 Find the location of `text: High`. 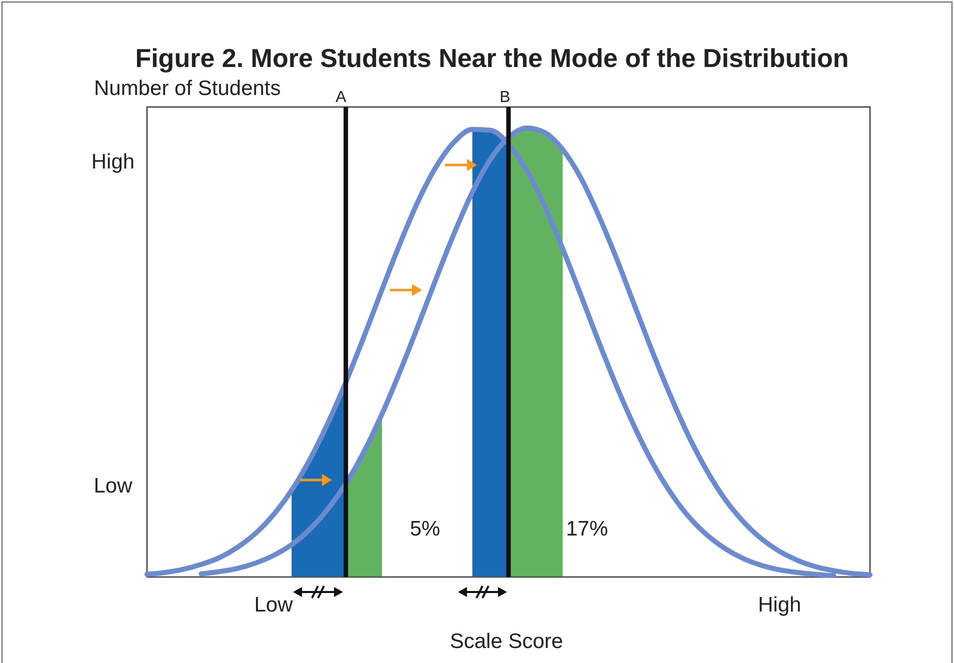

text: High is located at coordinates (113, 162).